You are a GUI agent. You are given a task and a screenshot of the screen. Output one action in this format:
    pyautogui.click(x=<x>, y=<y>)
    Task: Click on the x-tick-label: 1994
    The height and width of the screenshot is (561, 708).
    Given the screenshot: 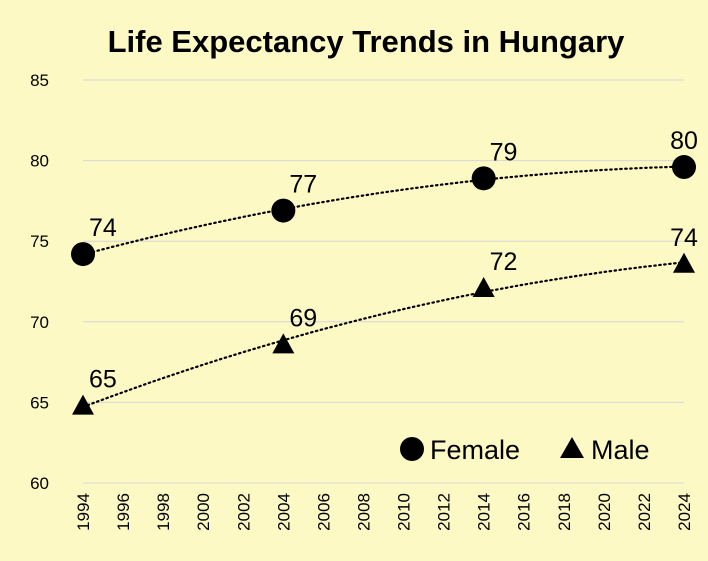 What is the action you would take?
    pyautogui.click(x=83, y=512)
    